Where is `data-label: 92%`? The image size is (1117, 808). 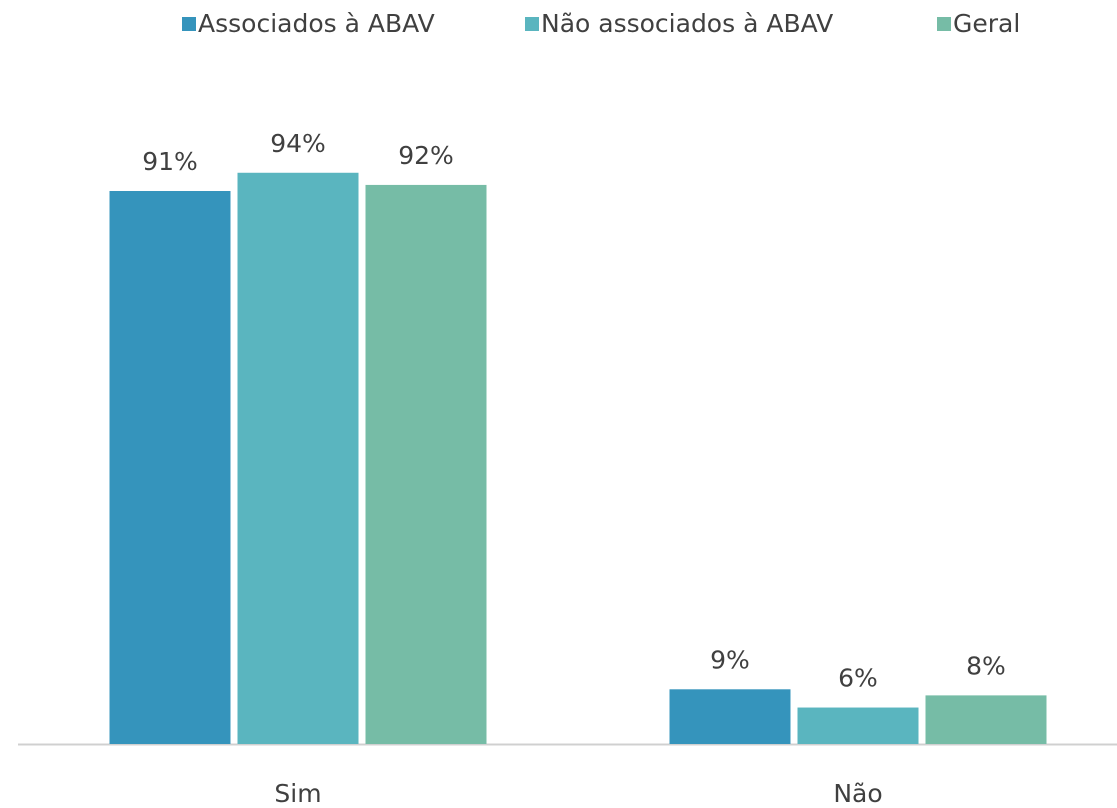
data-label: 92% is located at coordinates (426, 155).